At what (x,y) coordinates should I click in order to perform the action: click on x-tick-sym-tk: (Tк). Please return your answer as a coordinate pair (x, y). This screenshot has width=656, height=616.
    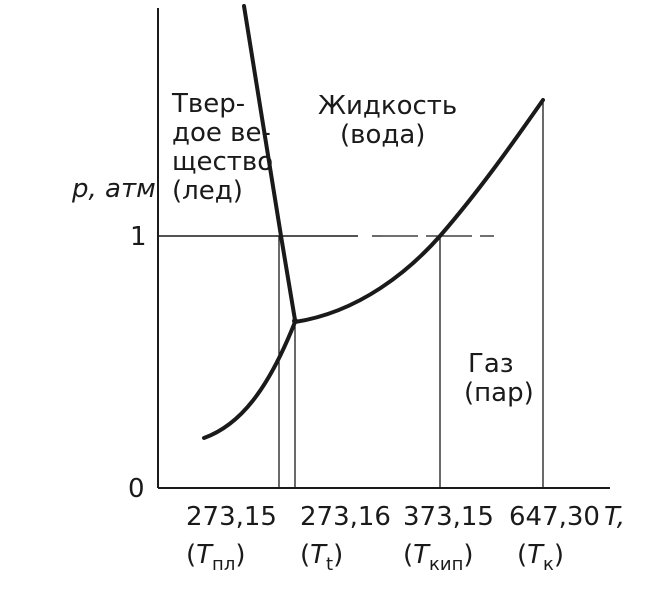
    Looking at the image, I should click on (541, 557).